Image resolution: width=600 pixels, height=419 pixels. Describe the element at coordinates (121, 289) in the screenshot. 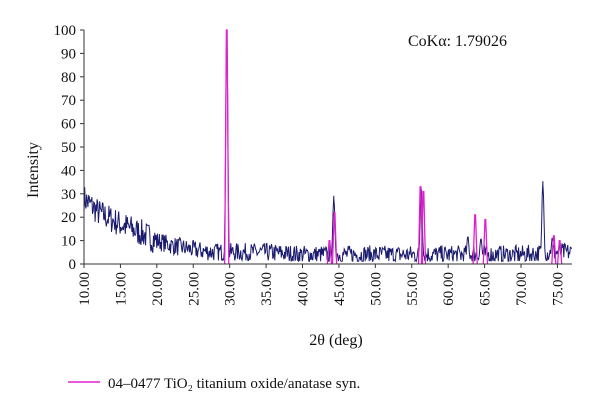

I see `x-tick-label: 15.00` at that location.